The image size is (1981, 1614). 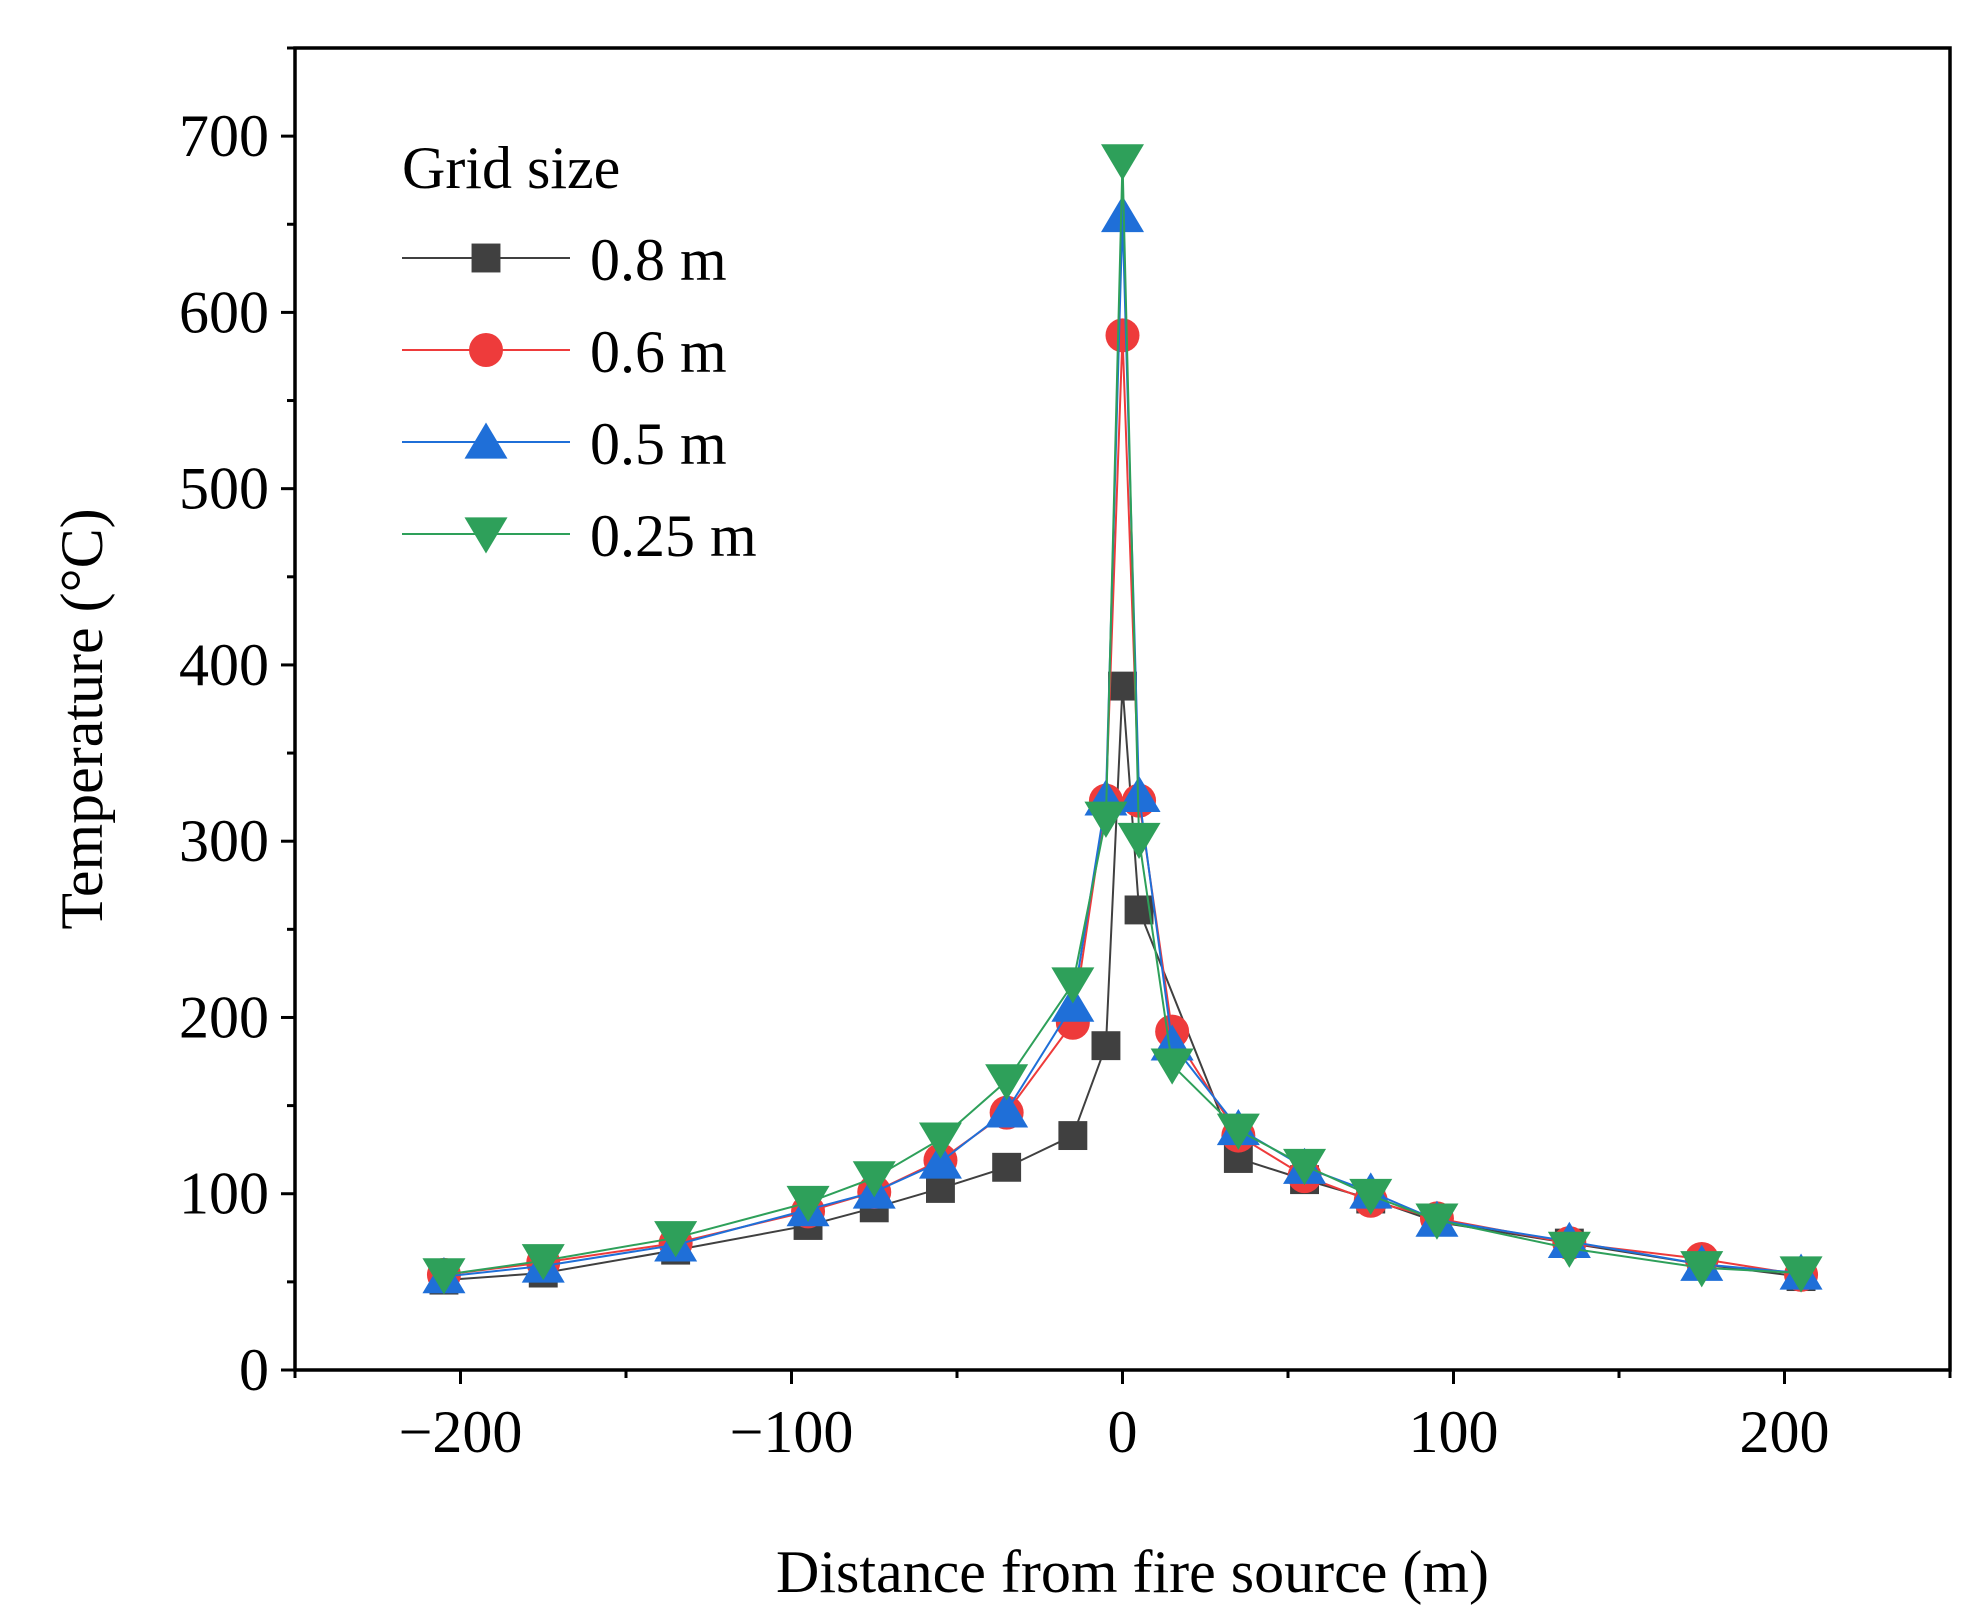 I want to click on y-axis-title: Temperature (°C), so click(x=82, y=718).